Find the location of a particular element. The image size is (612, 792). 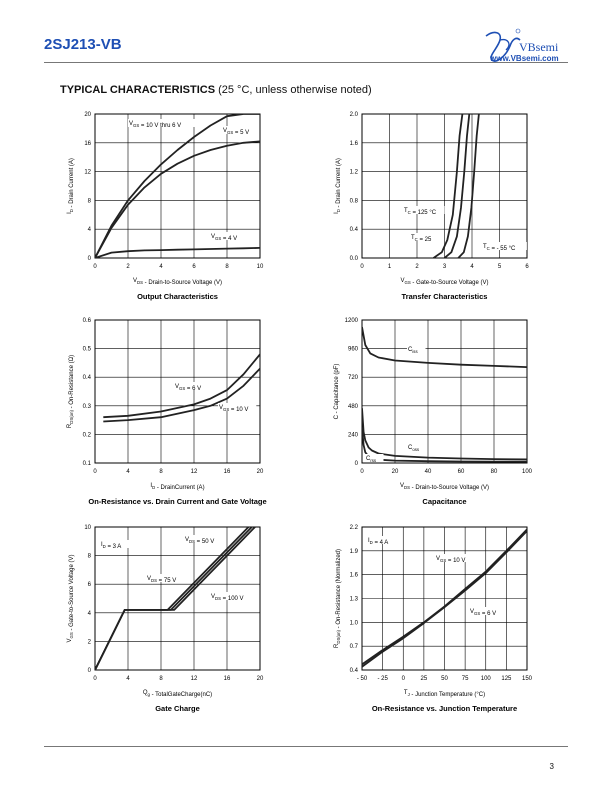

y-tick-label: 1.2 is located at coordinates (354, 173).